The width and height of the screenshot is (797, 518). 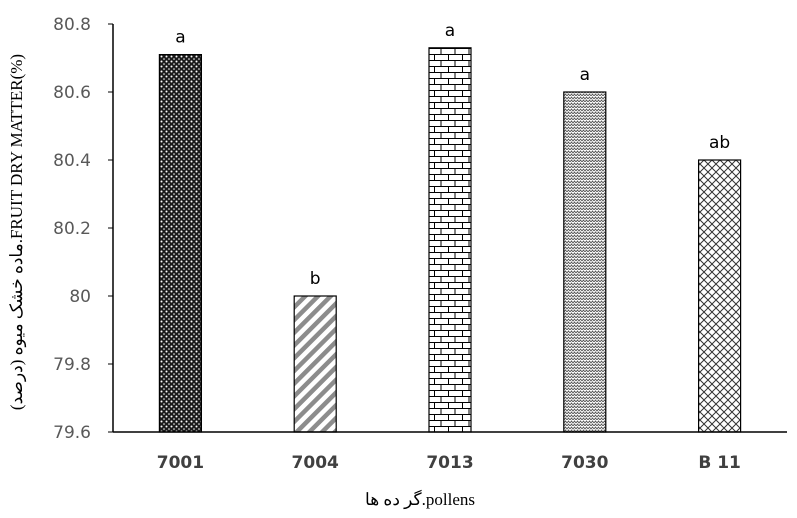 What do you see at coordinates (719, 143) in the screenshot?
I see `significance-letter: ab` at bounding box center [719, 143].